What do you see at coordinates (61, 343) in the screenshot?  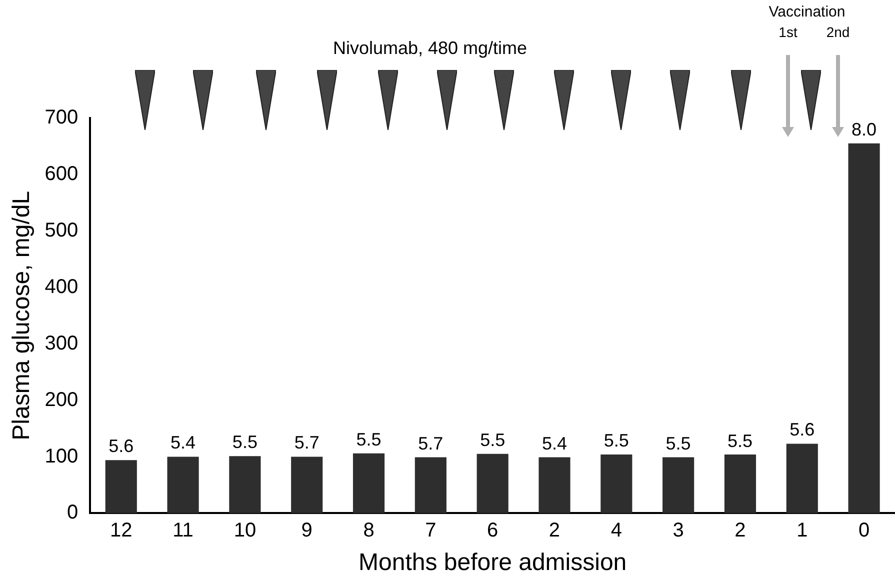 I see `y-tick-label: 300` at bounding box center [61, 343].